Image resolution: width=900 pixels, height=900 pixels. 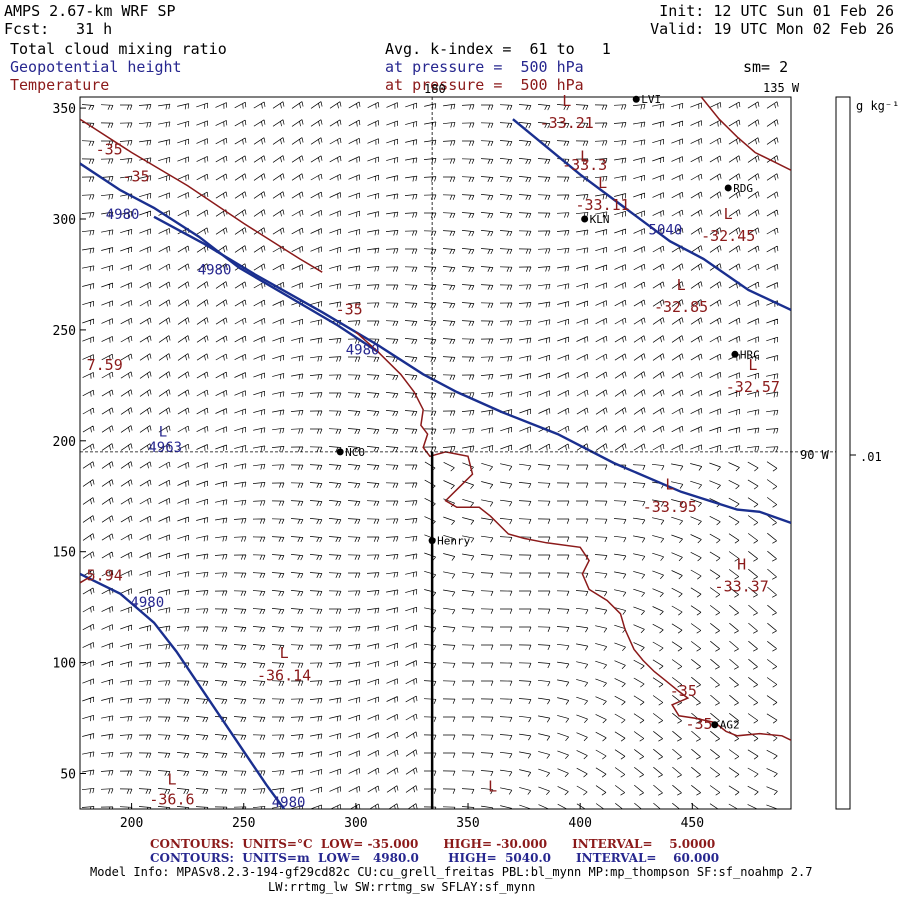 What do you see at coordinates (94, 29) in the screenshot?
I see `forecast-value: 31 h` at bounding box center [94, 29].